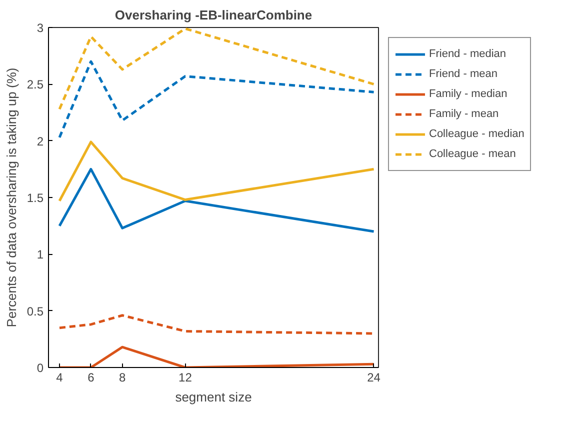 The image size is (578, 435). Describe the element at coordinates (213, 15) in the screenshot. I see `chart-title: Oversharing -EB-linearCombine` at that location.